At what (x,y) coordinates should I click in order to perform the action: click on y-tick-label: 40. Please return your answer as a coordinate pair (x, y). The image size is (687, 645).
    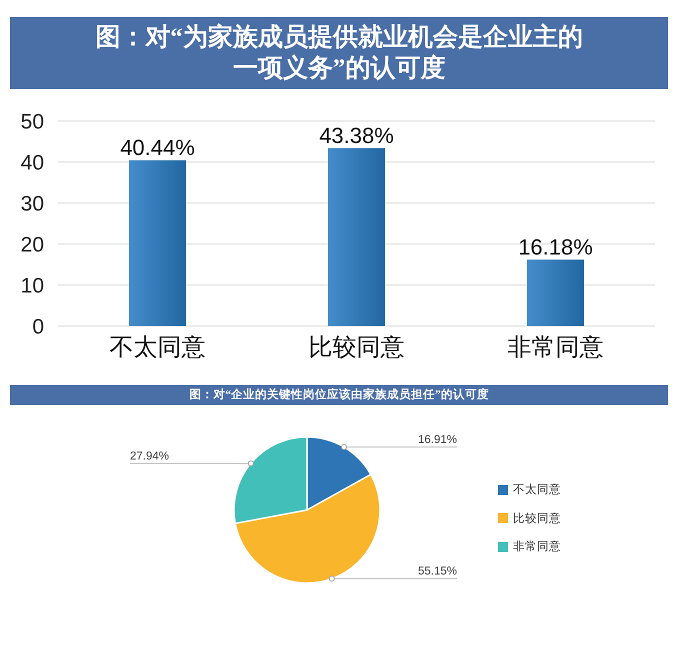
    Looking at the image, I should click on (32, 162).